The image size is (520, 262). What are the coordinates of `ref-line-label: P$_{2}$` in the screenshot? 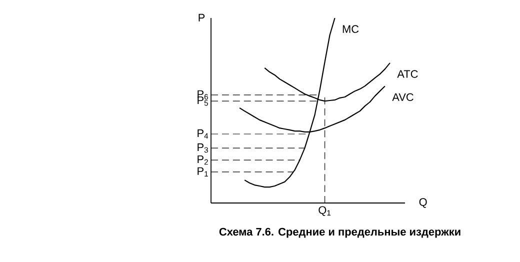 It's located at (203, 160).